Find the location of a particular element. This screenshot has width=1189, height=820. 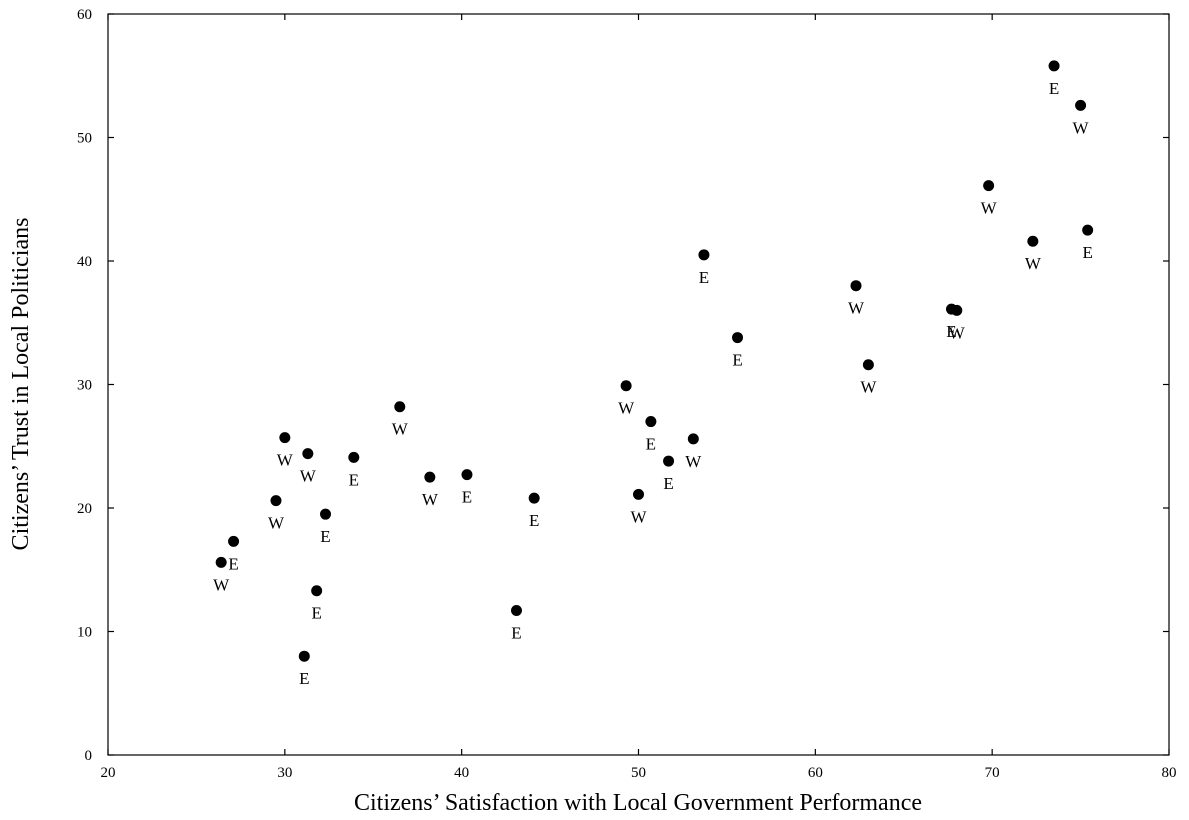

x-tick-label: 80 is located at coordinates (1169, 773).